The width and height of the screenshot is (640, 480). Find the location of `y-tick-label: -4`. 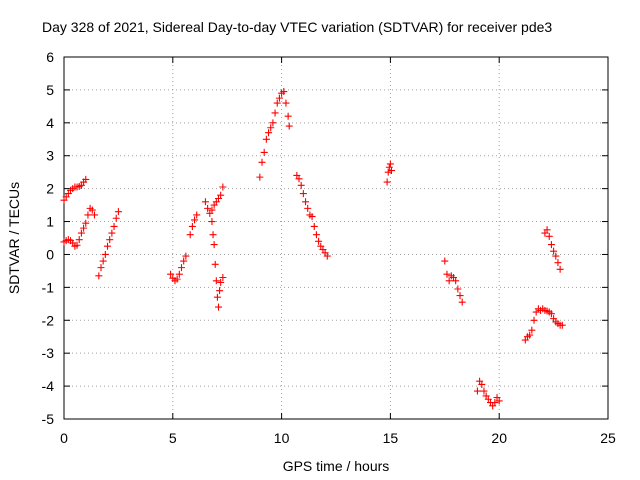

y-tick-label: -4 is located at coordinates (48, 386).